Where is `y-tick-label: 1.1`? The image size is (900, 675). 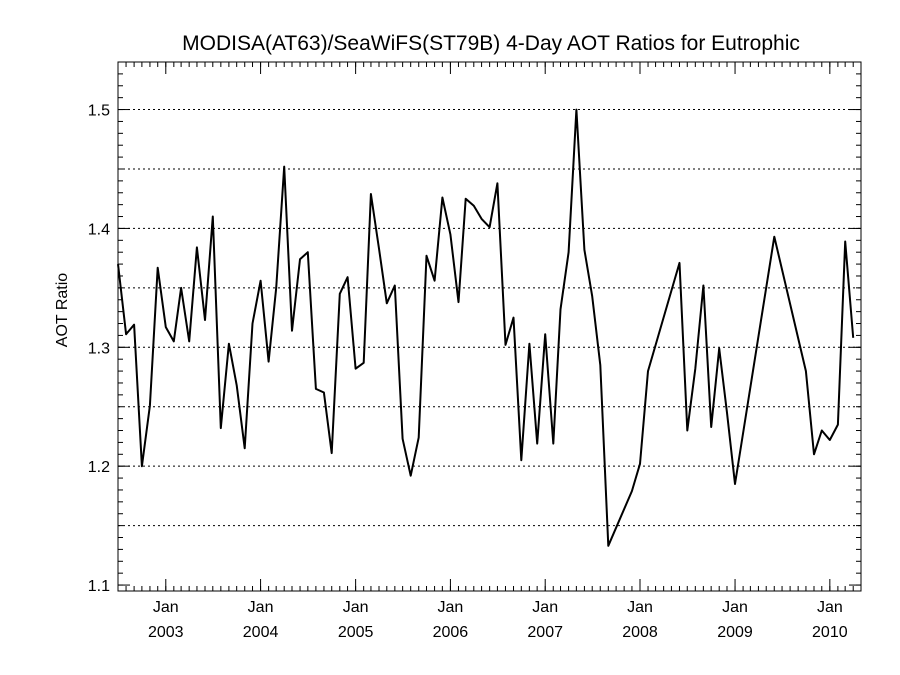
y-tick-label: 1.1 is located at coordinates (99, 586).